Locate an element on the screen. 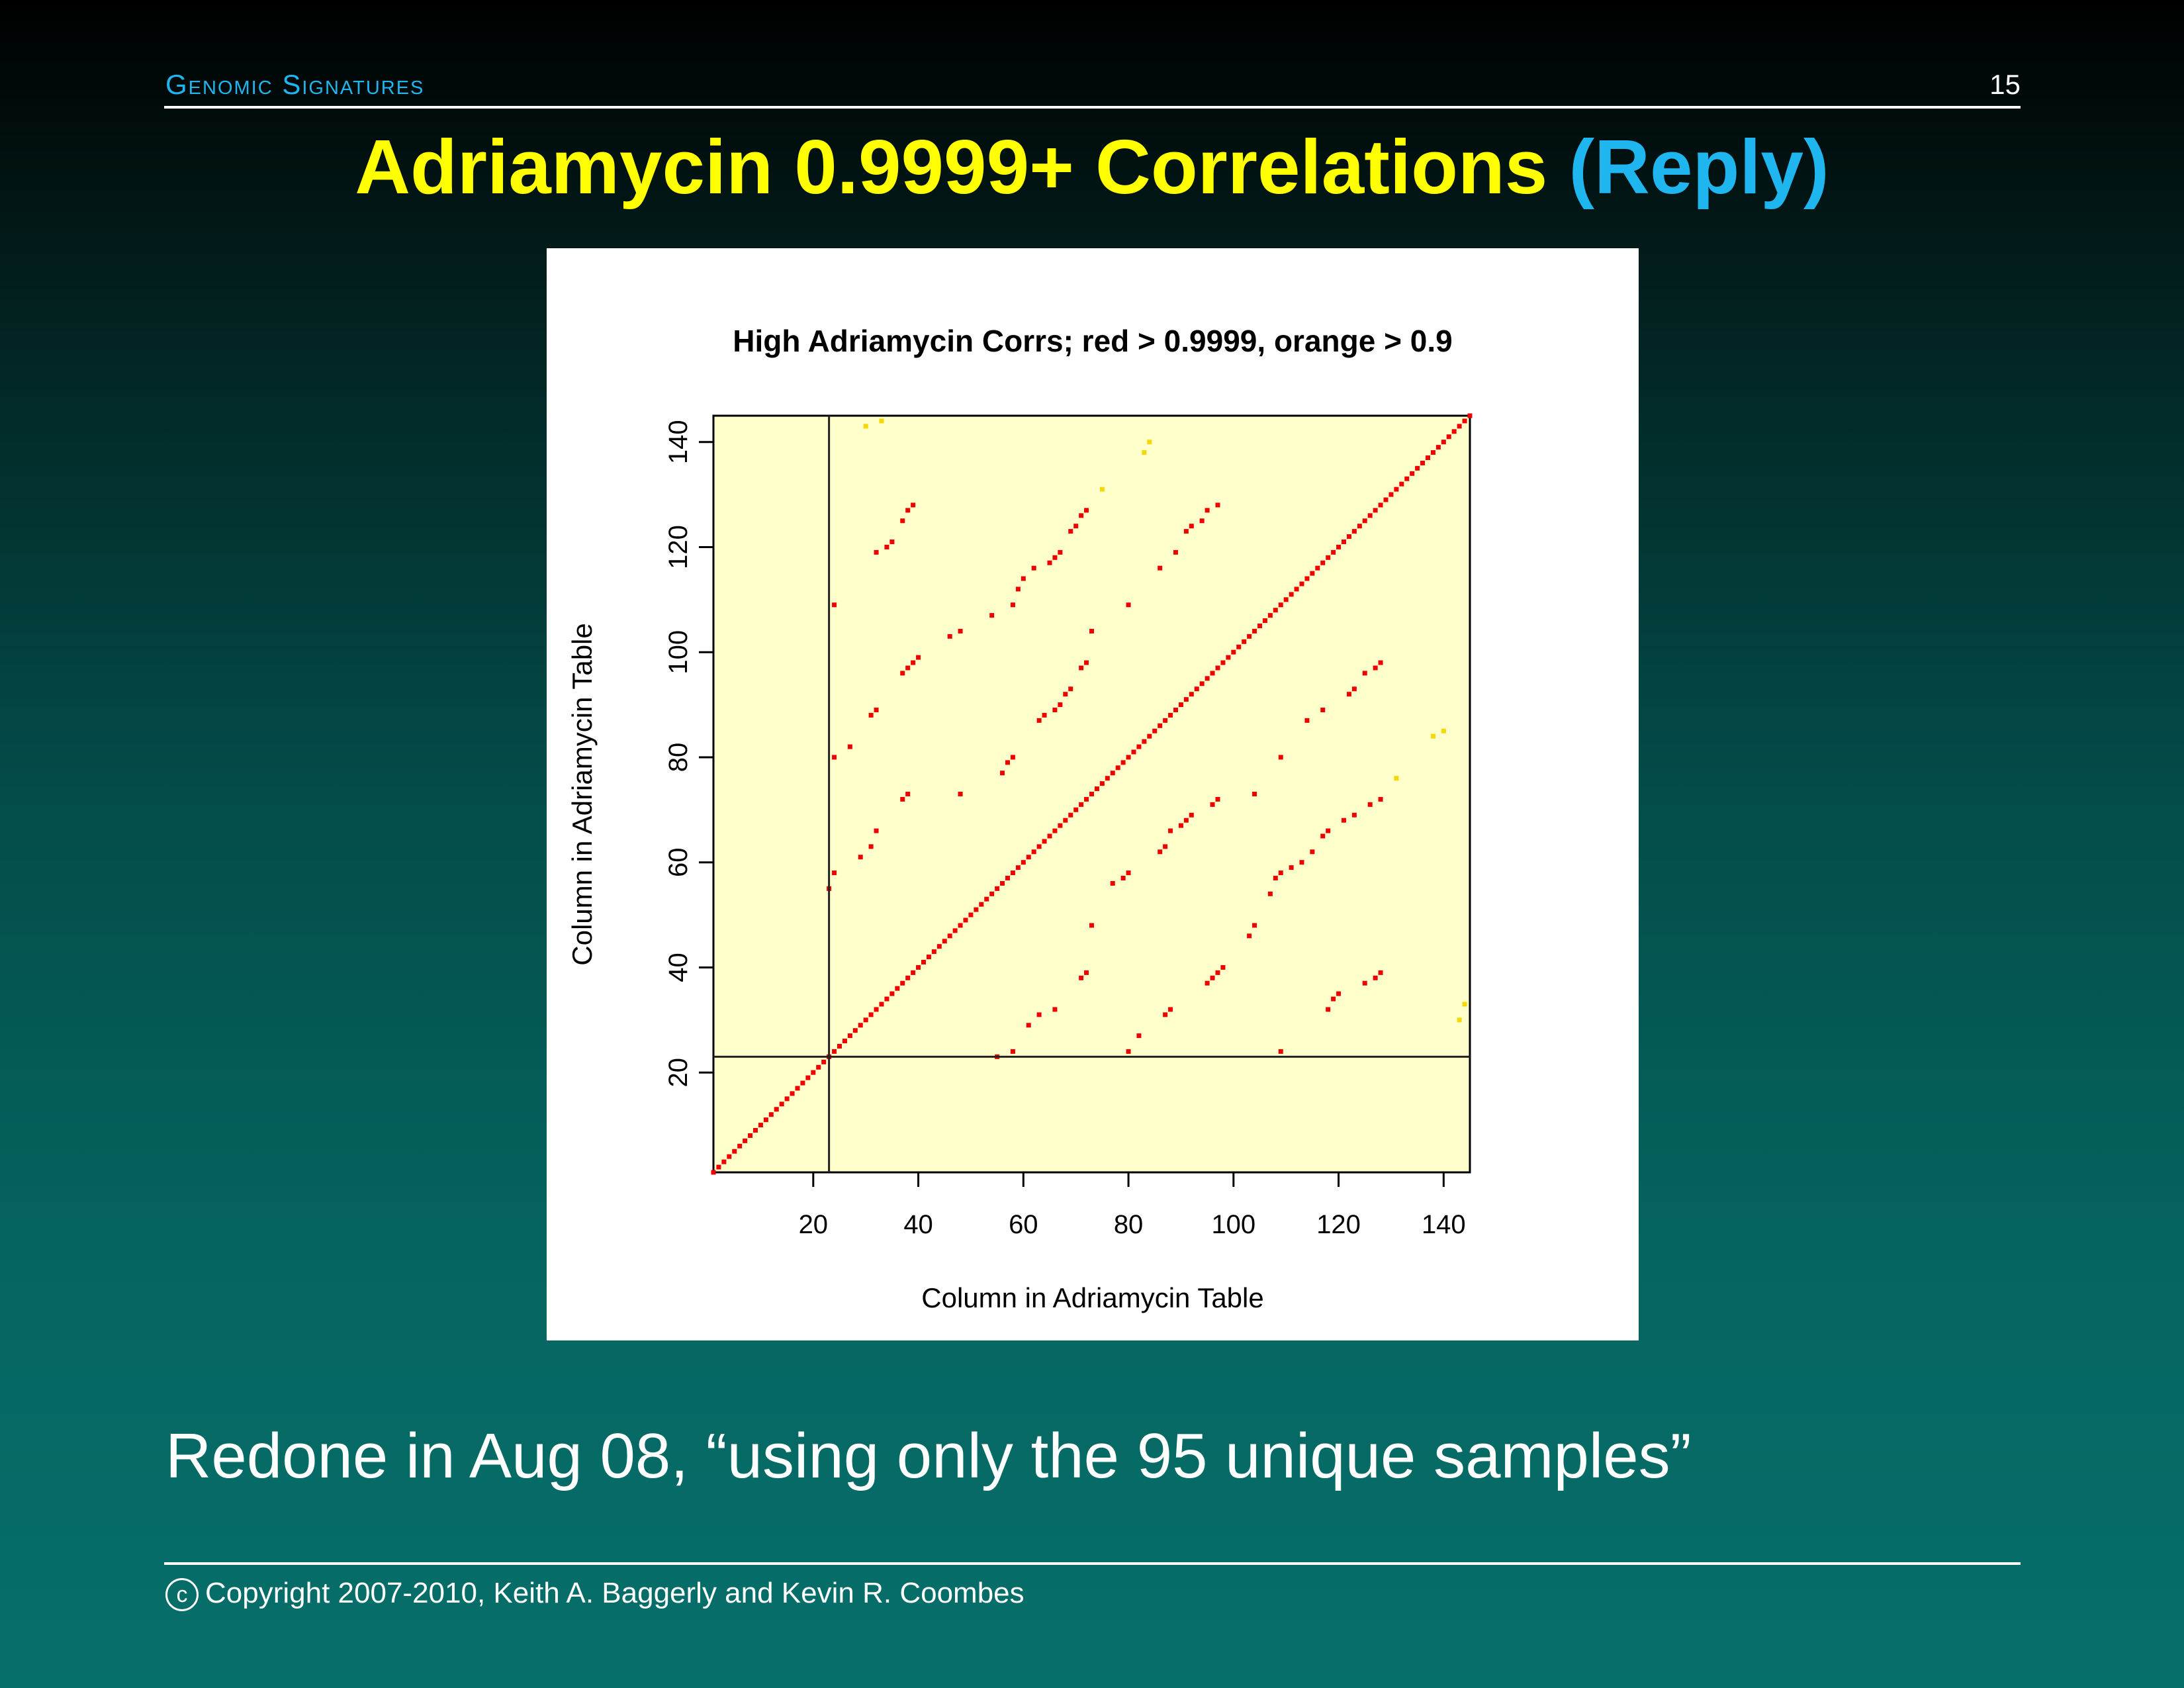  x-axis-label: Column in Adriamycin Table is located at coordinates (1092, 1297).